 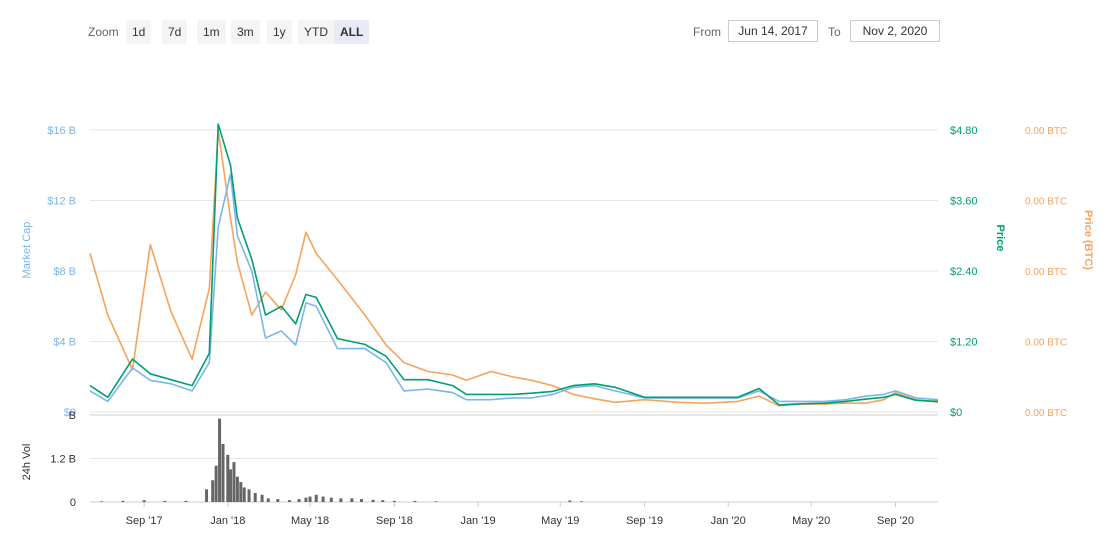 I want to click on price-axis-title: Price, so click(x=1000, y=238).